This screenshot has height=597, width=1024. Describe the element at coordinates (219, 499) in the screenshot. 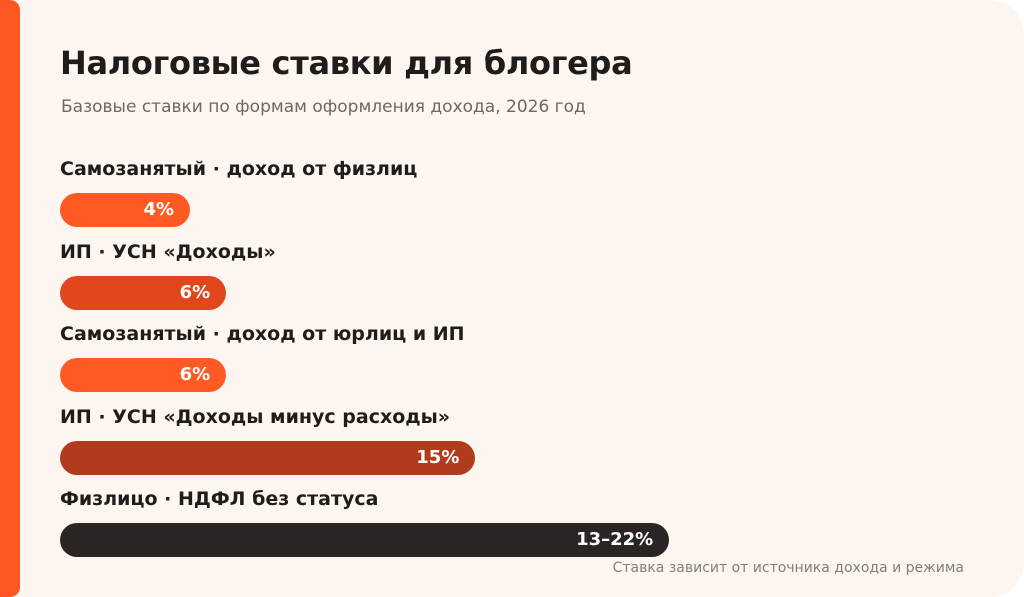

I see `category-label: Физлицо · НДФЛ без статуса` at that location.